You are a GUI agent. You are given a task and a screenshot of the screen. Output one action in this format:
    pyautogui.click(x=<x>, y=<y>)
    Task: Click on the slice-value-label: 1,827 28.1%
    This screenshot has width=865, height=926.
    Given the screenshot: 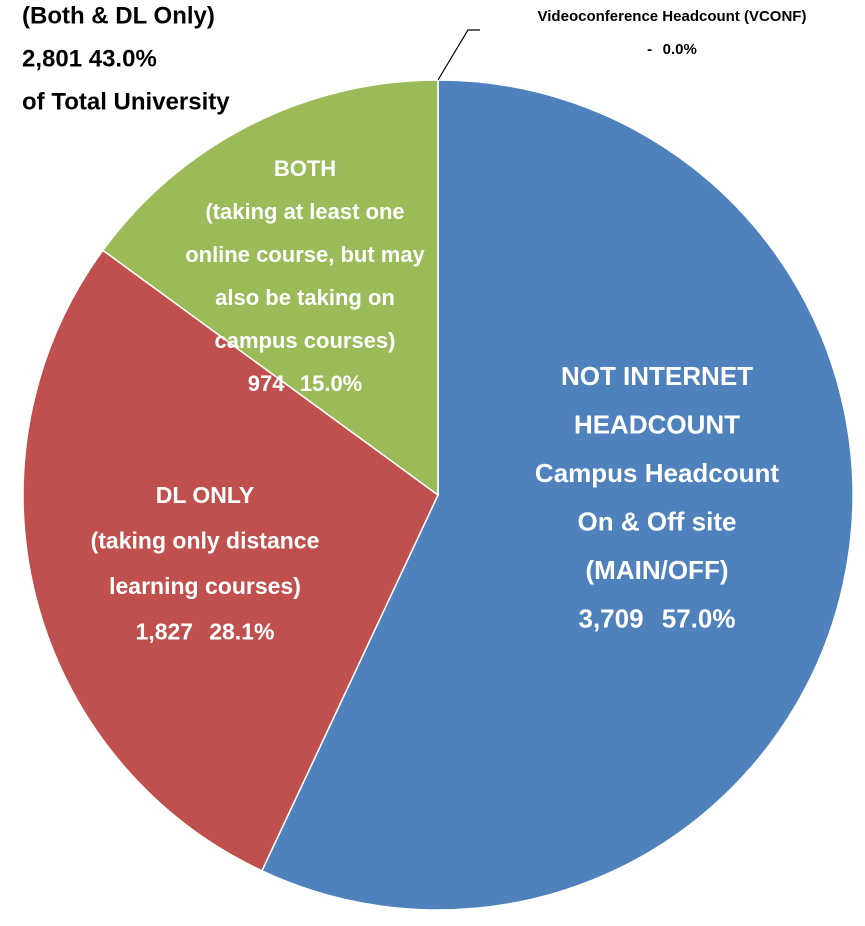 What is the action you would take?
    pyautogui.click(x=205, y=632)
    